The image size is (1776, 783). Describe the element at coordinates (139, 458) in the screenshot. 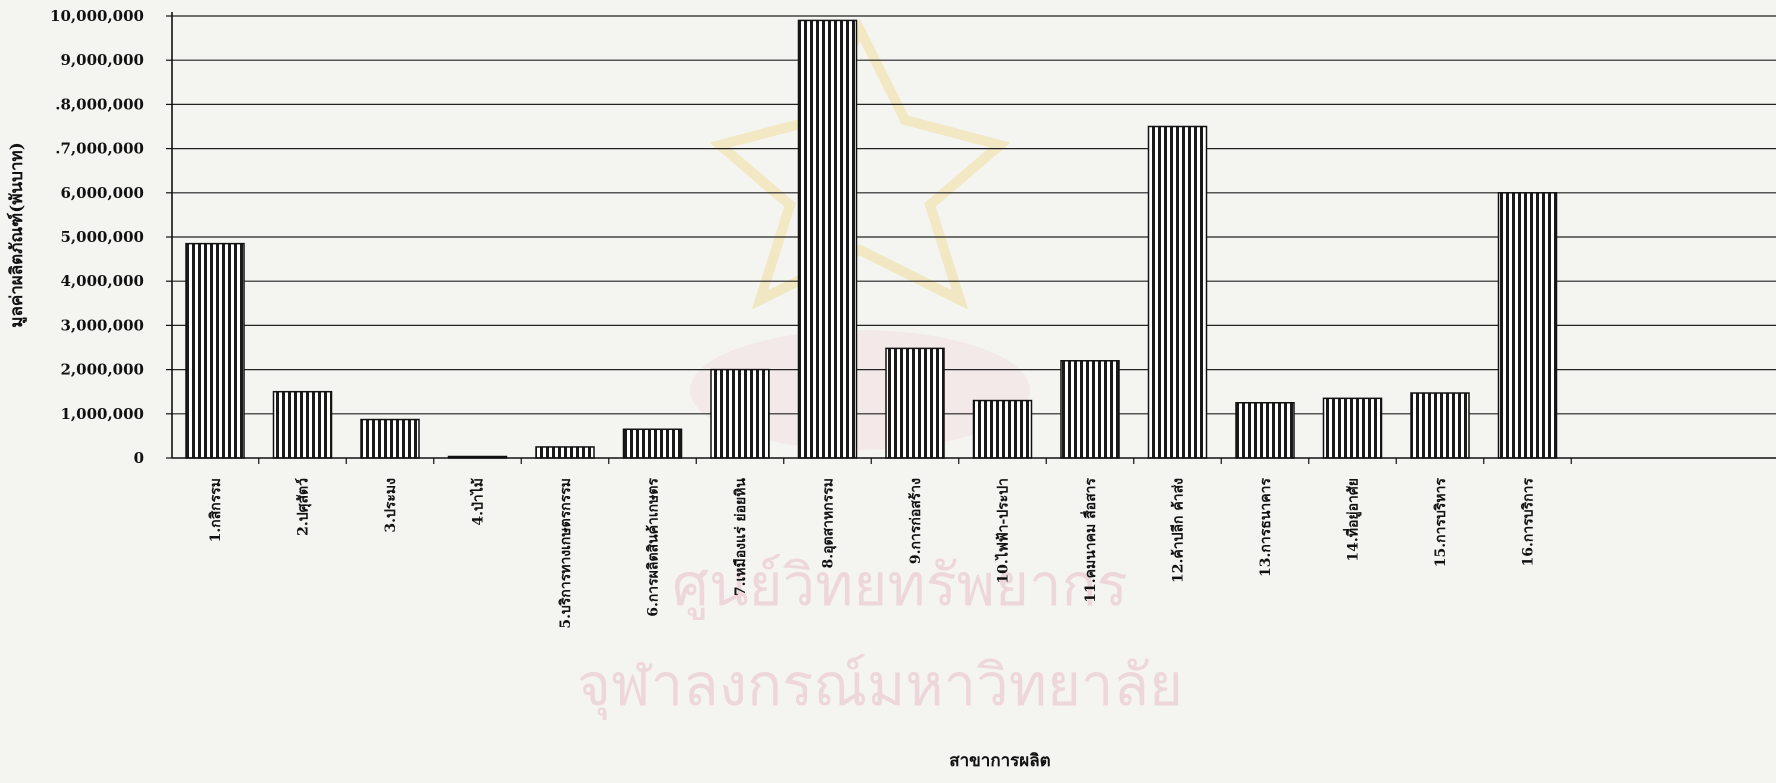

I see `y-tick-label: 0` at that location.